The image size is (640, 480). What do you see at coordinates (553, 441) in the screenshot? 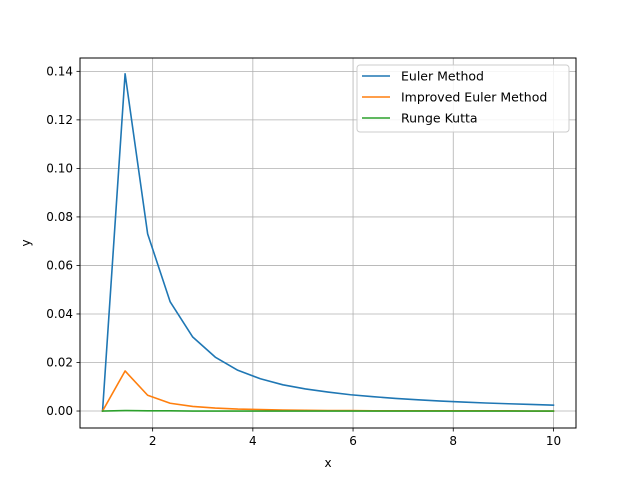
I see `x-tick-label: 10` at bounding box center [553, 441].